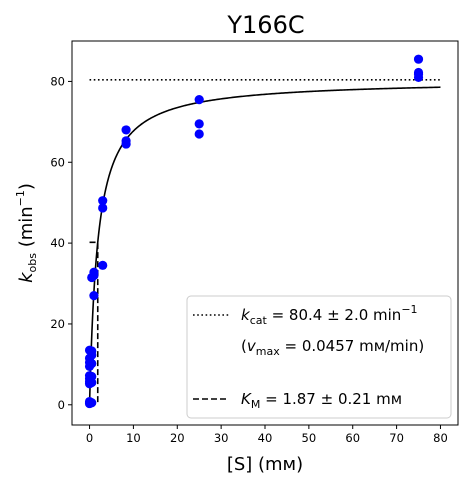 Image resolution: width=469 pixels, height=484 pixels. Describe the element at coordinates (61, 405) in the screenshot. I see `y-tick-label: 0` at that location.